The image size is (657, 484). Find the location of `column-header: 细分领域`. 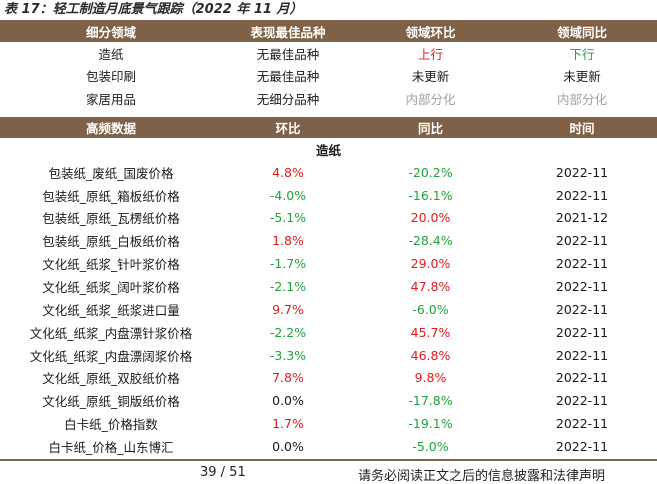

column-header: 细分领域 is located at coordinates (111, 31).